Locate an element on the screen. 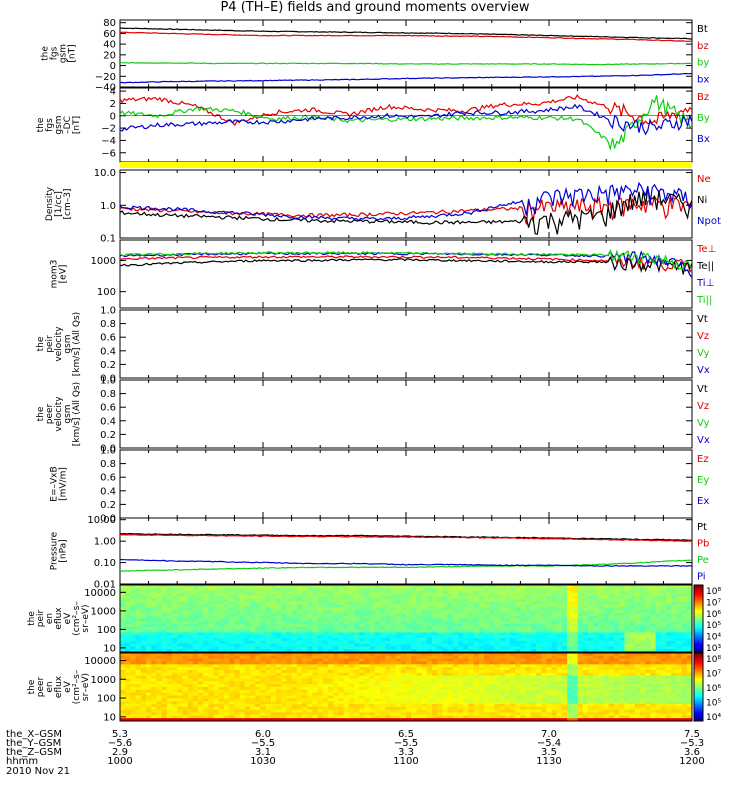 Image resolution: width=750 pixels, height=800 pixels. fgs-ylabel-line: [nT] is located at coordinates (73, 53).